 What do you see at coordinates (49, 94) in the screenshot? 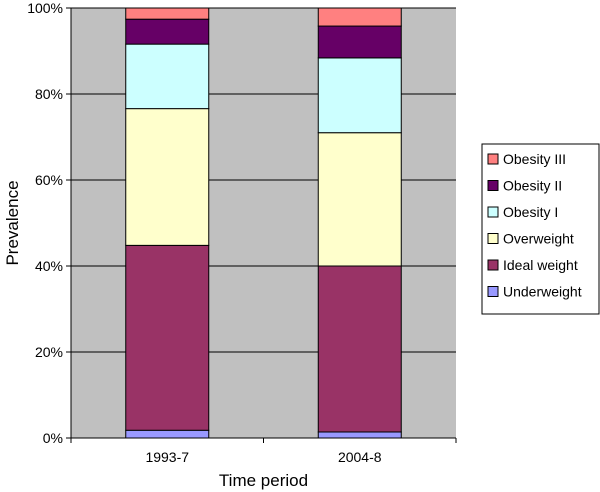
I see `y-tick-label: 80%` at bounding box center [49, 94].